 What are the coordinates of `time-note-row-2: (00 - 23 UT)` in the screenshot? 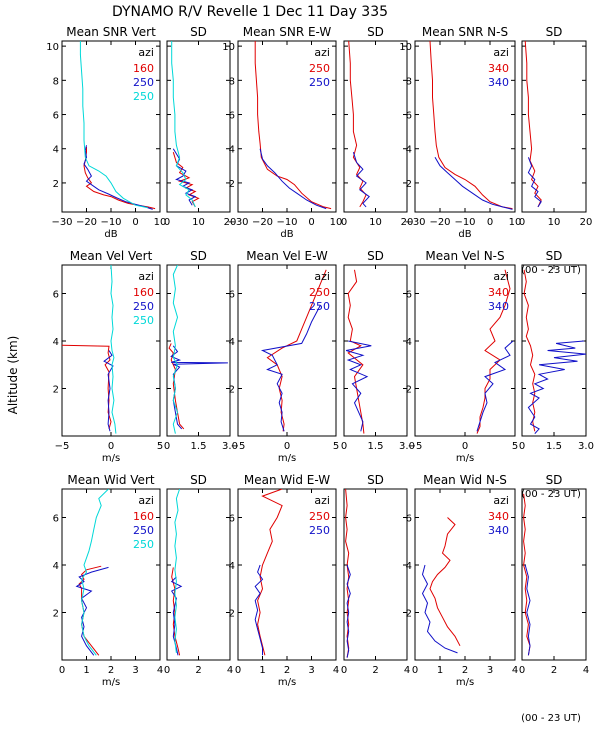 It's located at (551, 494).